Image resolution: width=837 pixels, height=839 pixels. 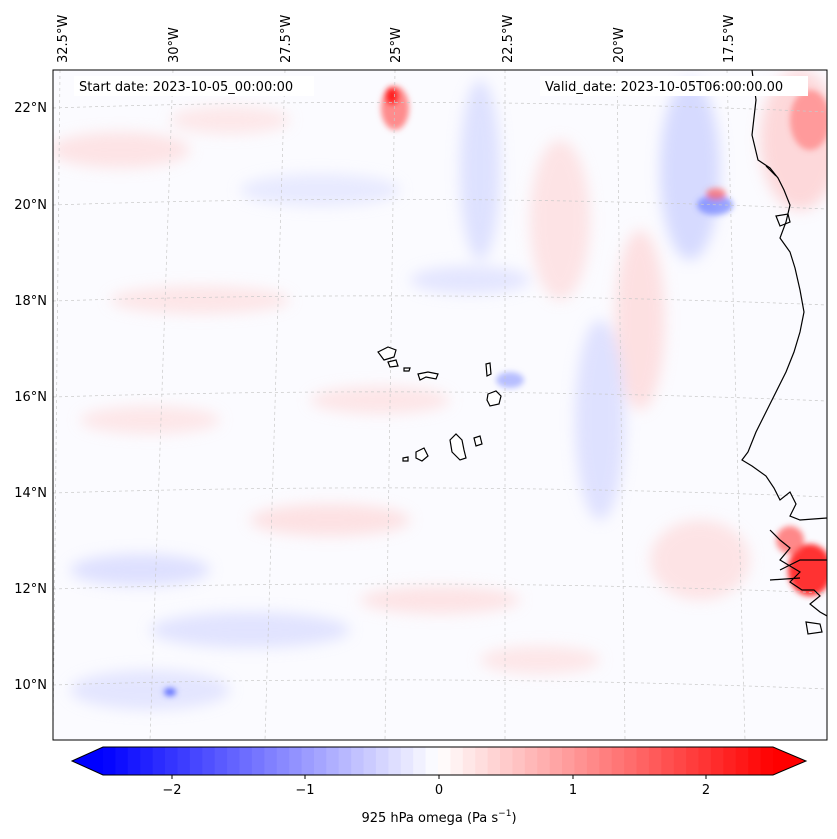 What do you see at coordinates (30, 685) in the screenshot?
I see `lat-tick-label: 10°N` at bounding box center [30, 685].